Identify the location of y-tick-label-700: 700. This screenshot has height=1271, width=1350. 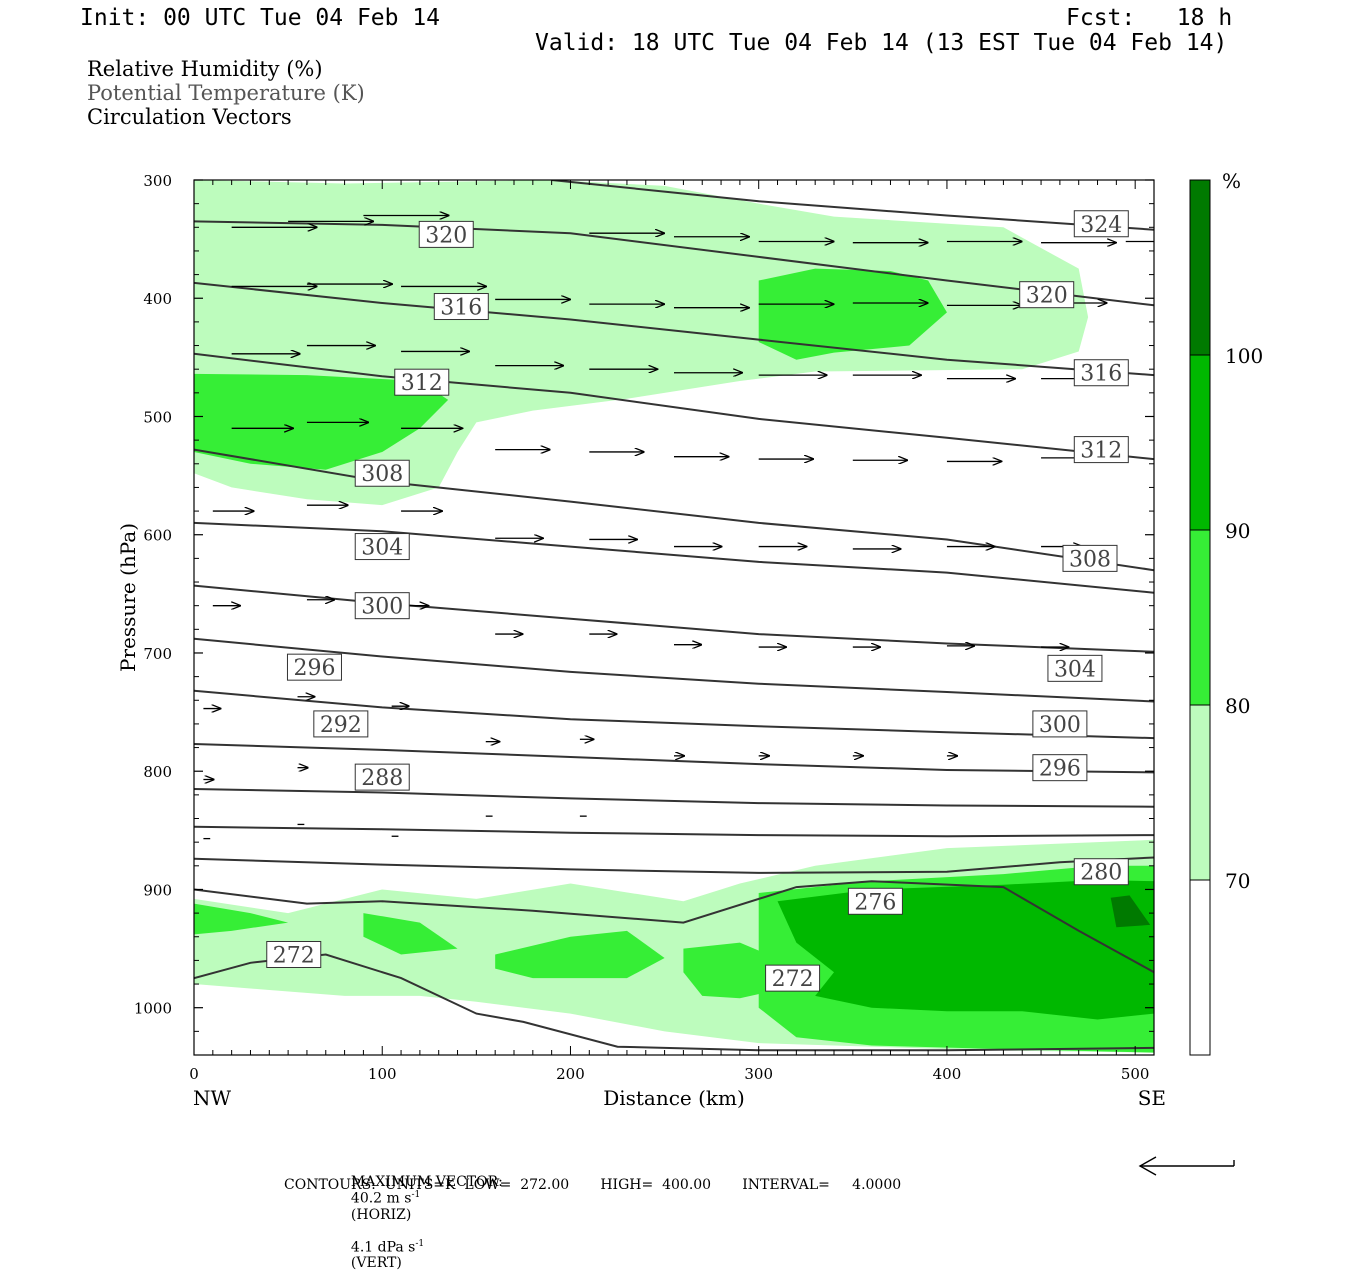
(157, 654).